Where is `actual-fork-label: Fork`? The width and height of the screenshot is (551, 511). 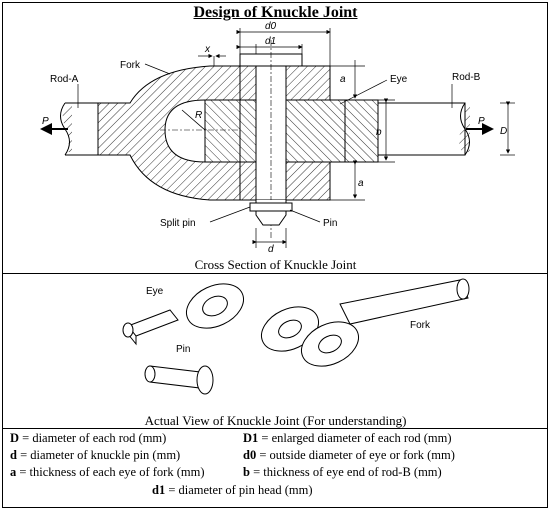
actual-fork-label: Fork is located at coordinates (420, 325).